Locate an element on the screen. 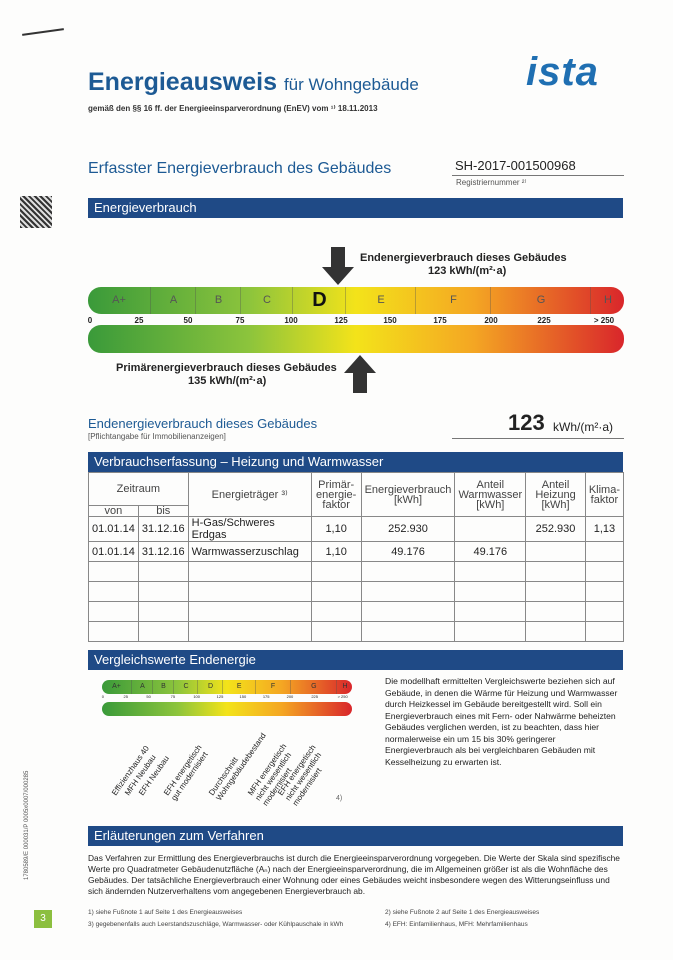 The image size is (673, 960). reference-label: Durchschnitt Wohngebäudebestand is located at coordinates (237, 767).